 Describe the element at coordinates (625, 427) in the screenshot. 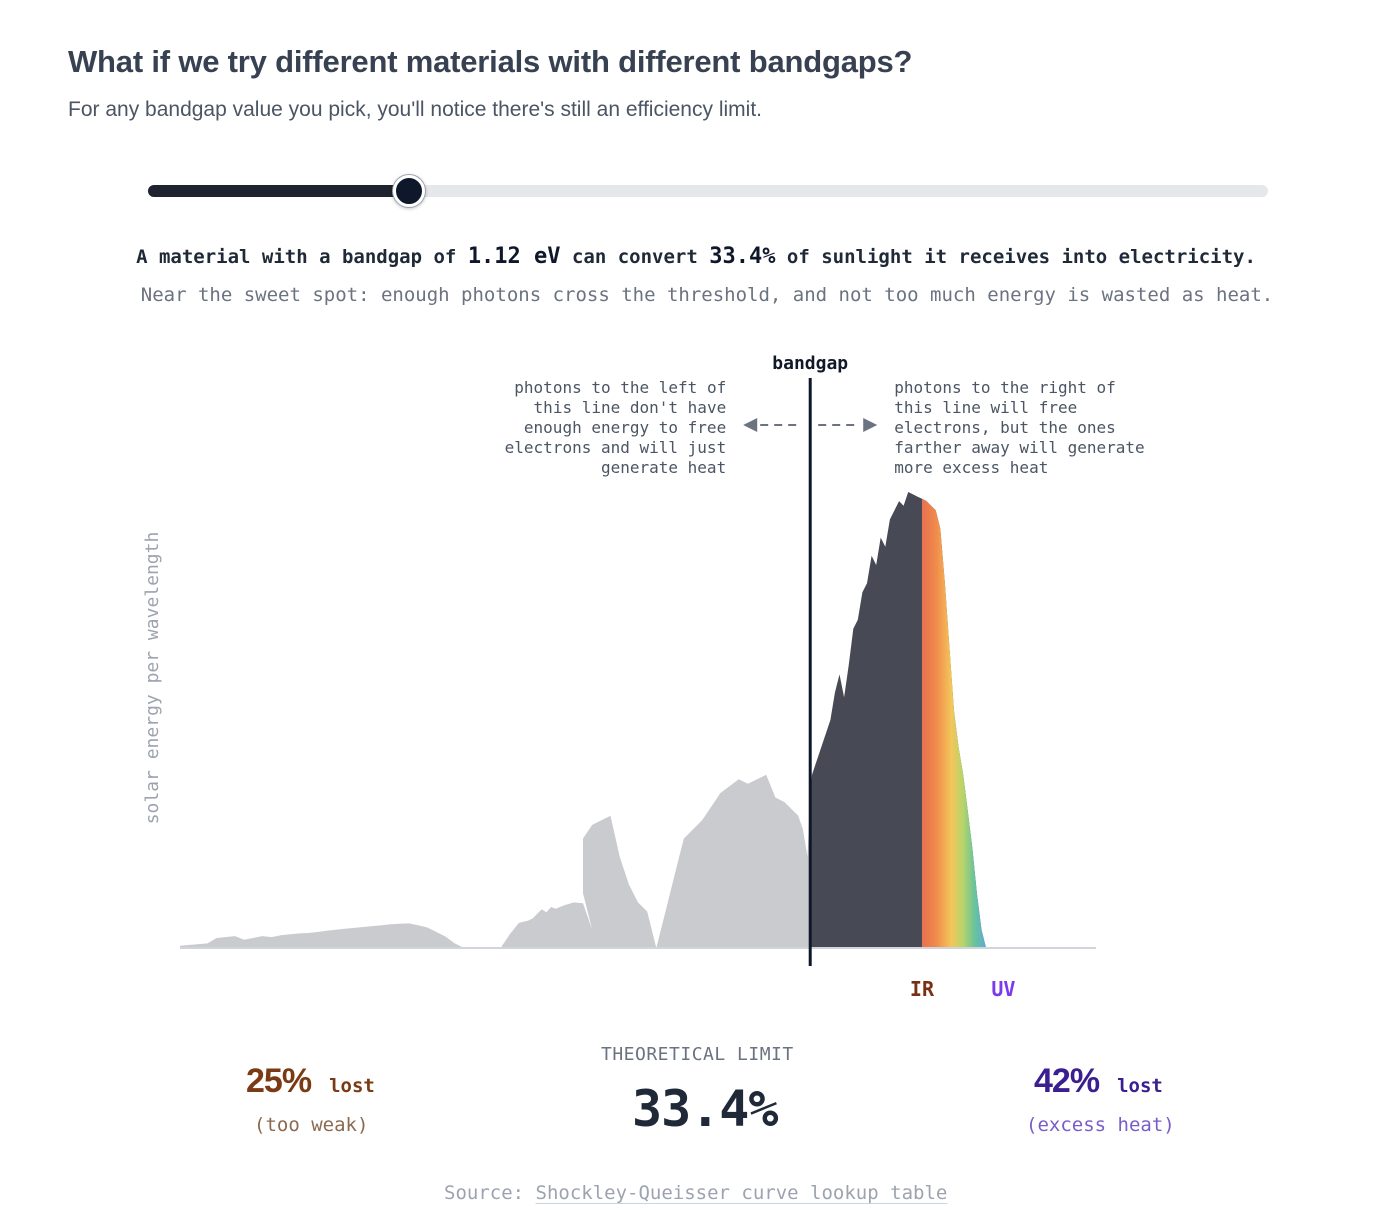

I see `left-annotation-line: enough energy to free` at that location.